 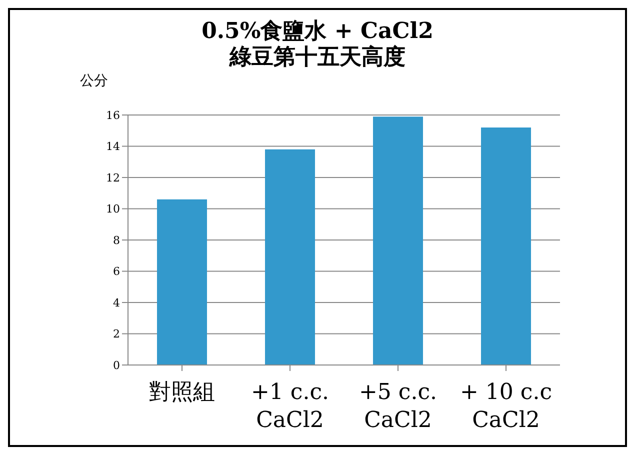 What do you see at coordinates (506, 406) in the screenshot?
I see `x-tick-label: + 10 c.c CaCl2` at bounding box center [506, 406].